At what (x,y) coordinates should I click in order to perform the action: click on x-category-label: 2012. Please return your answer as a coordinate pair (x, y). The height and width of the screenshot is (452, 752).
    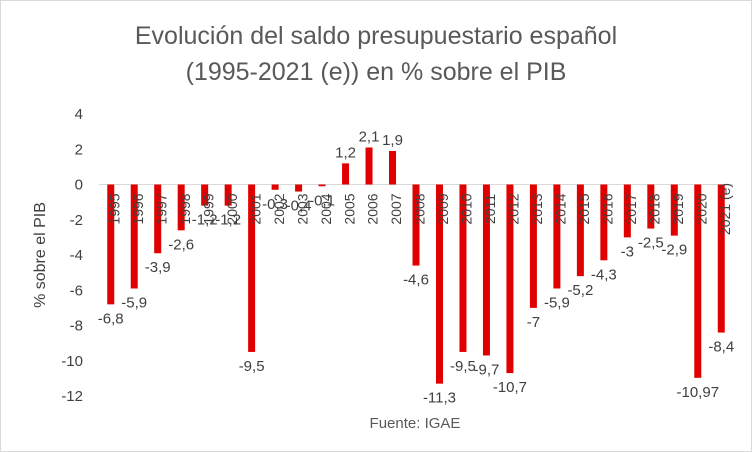
    Looking at the image, I should click on (514, 208).